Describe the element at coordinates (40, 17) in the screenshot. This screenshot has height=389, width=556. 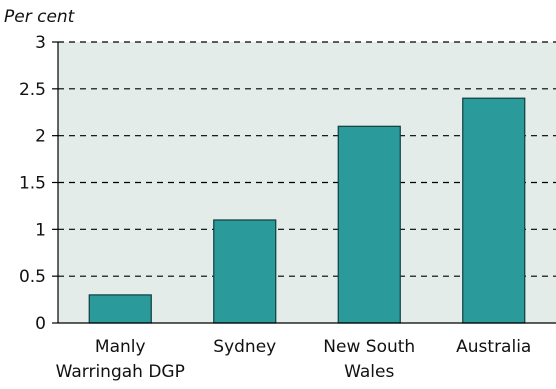
I see `y-axis-unit-label: Per cent` at that location.